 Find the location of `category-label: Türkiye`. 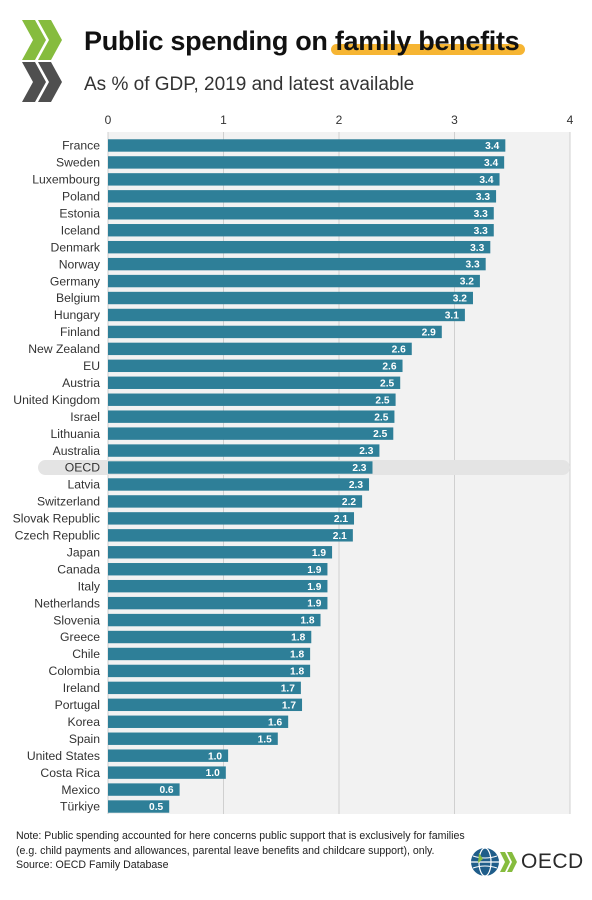

category-label: Türkiye is located at coordinates (80, 807).